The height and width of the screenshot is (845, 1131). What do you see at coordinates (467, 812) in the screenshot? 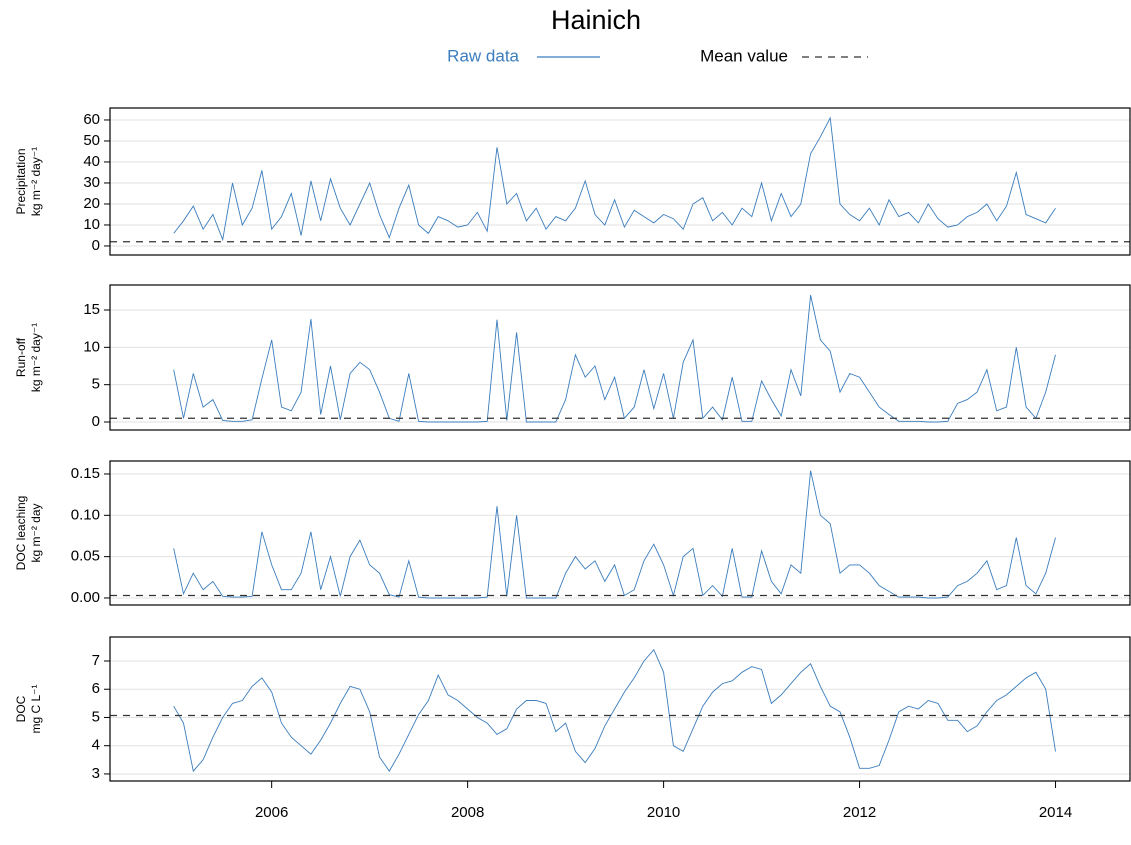
I see `x-tick-label: 2008` at bounding box center [467, 812].